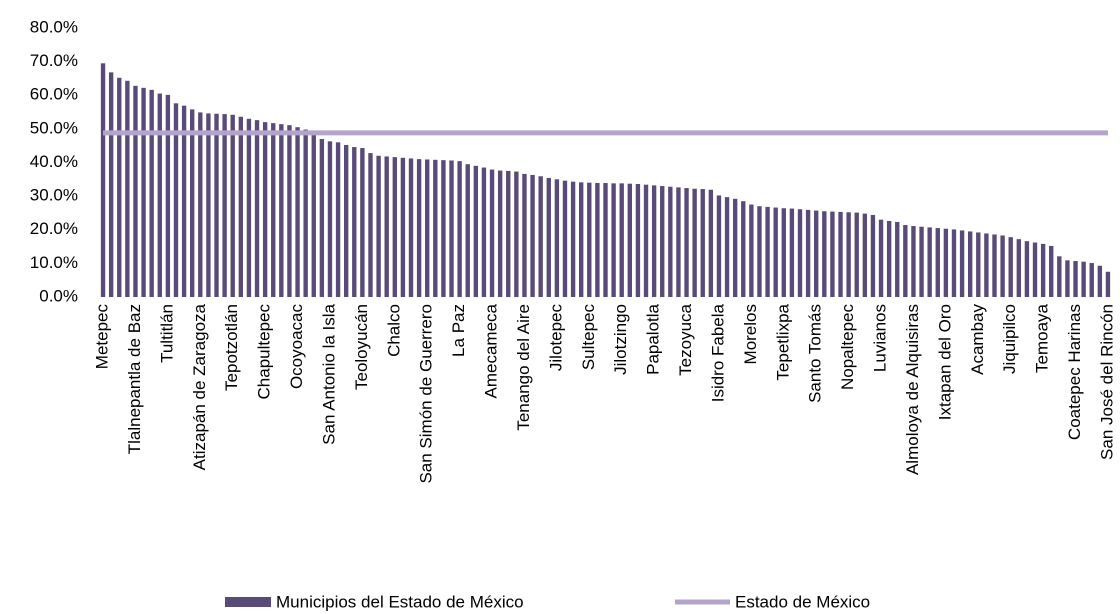  What do you see at coordinates (54, 228) in the screenshot?
I see `y-tick-label: 20.0%` at bounding box center [54, 228].